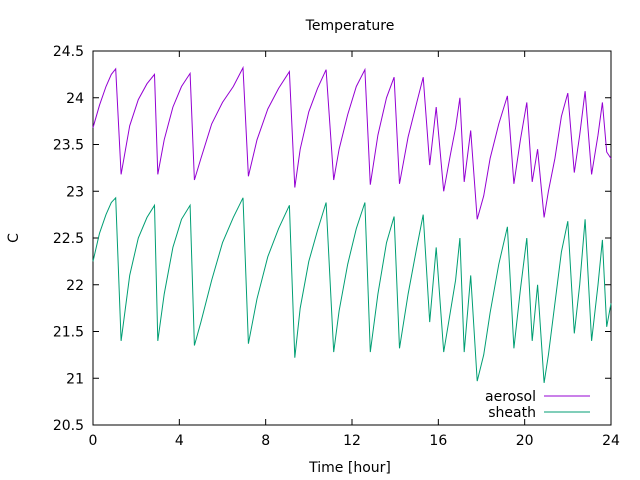  What do you see at coordinates (68, 146) in the screenshot?
I see `y-tick-label: 23.5` at bounding box center [68, 146].